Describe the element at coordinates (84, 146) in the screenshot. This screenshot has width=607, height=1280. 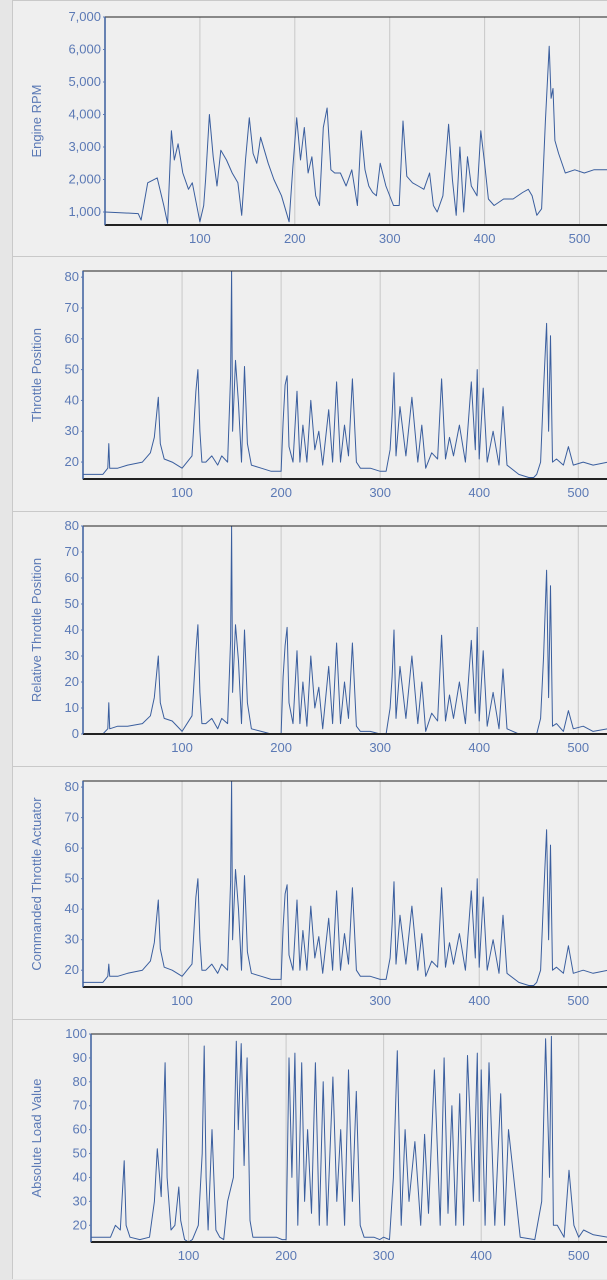
I see `y-tick-label-3000: 3,000` at that location.